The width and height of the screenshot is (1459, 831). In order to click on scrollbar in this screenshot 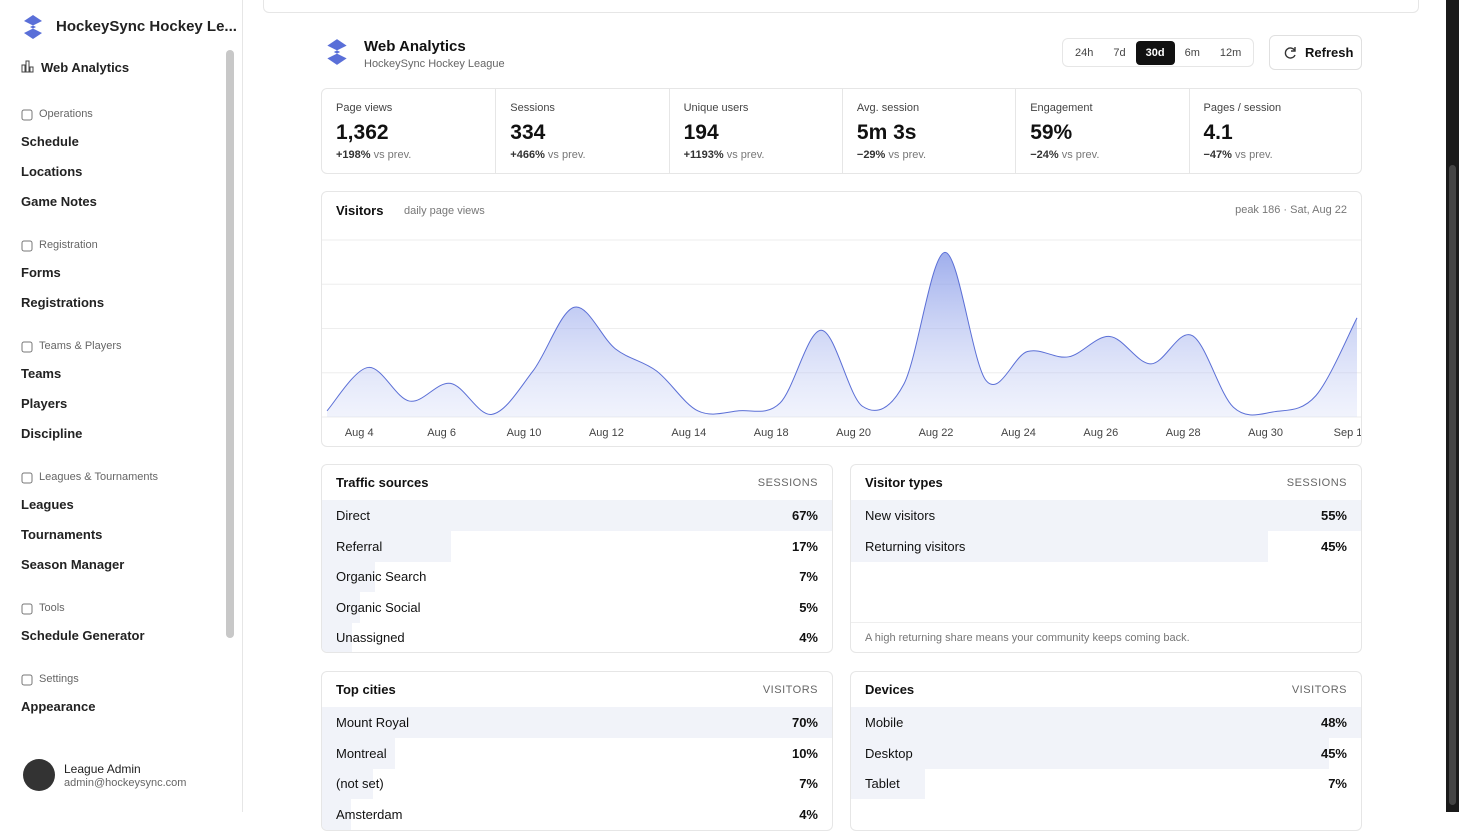, I will do `click(230, 344)`.